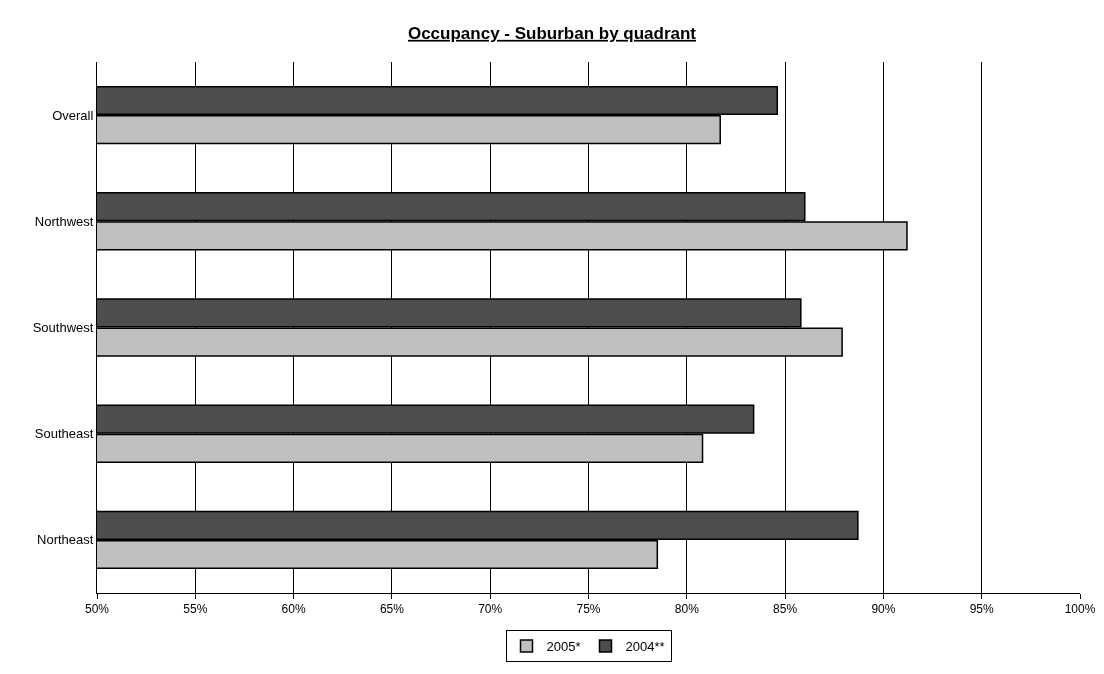 This screenshot has width=1104, height=674. Describe the element at coordinates (73, 115) in the screenshot. I see `y-tick-label: Overall` at that location.